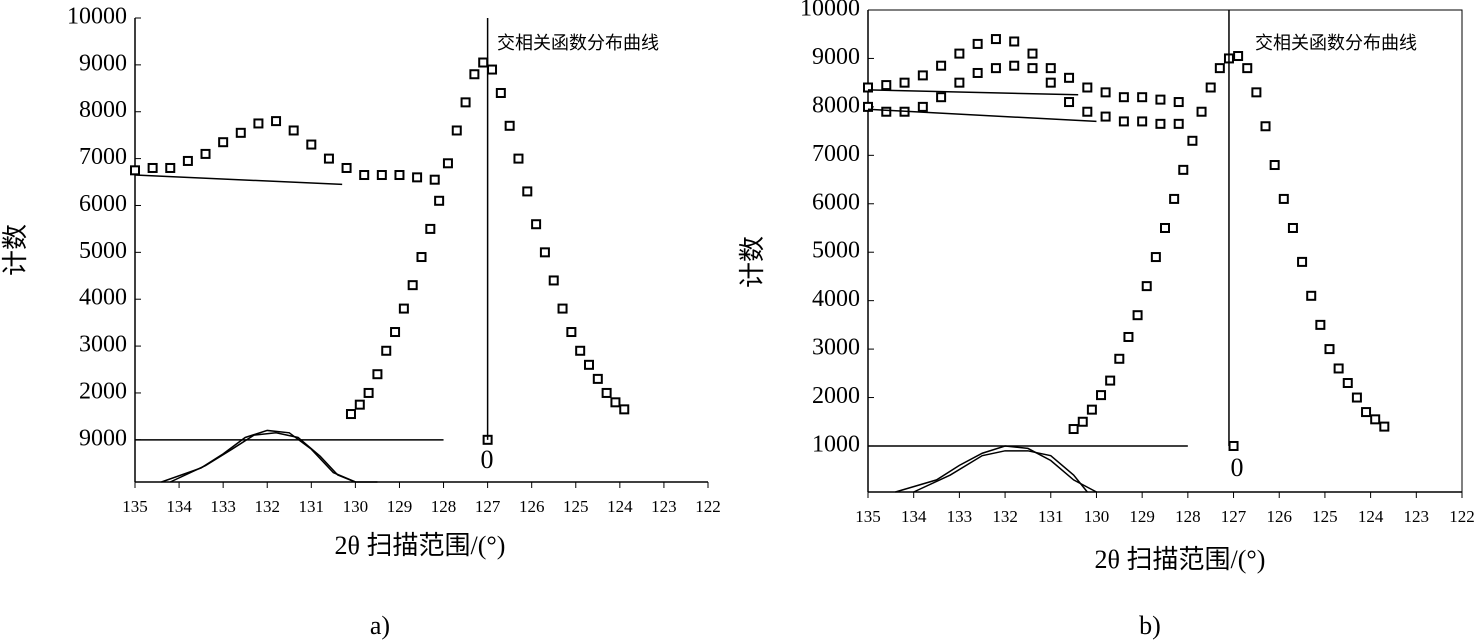 Image resolution: width=1480 pixels, height=642 pixels. Describe the element at coordinates (444, 506) in the screenshot. I see `x-tick-label: 128` at that location.